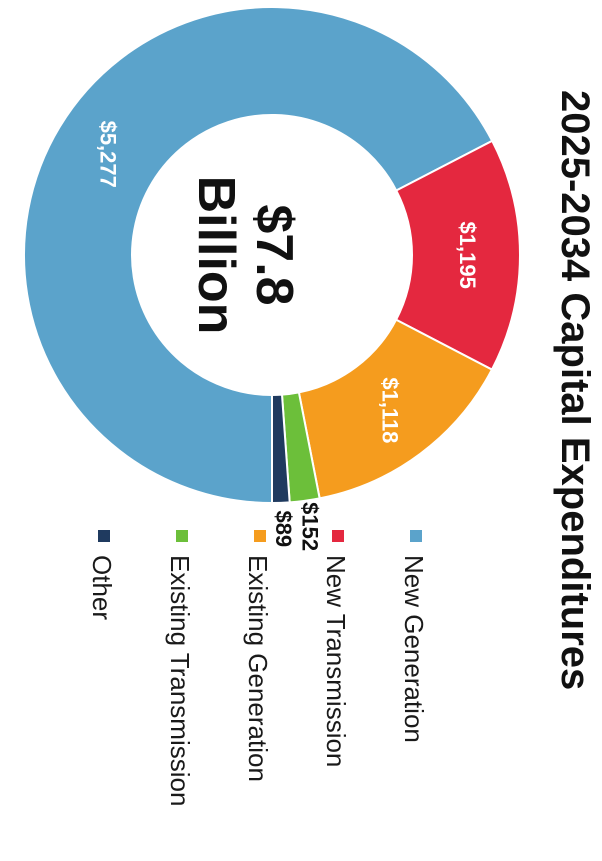  What do you see at coordinates (283, 528) in the screenshot?
I see `data-label-other: $89` at bounding box center [283, 528].